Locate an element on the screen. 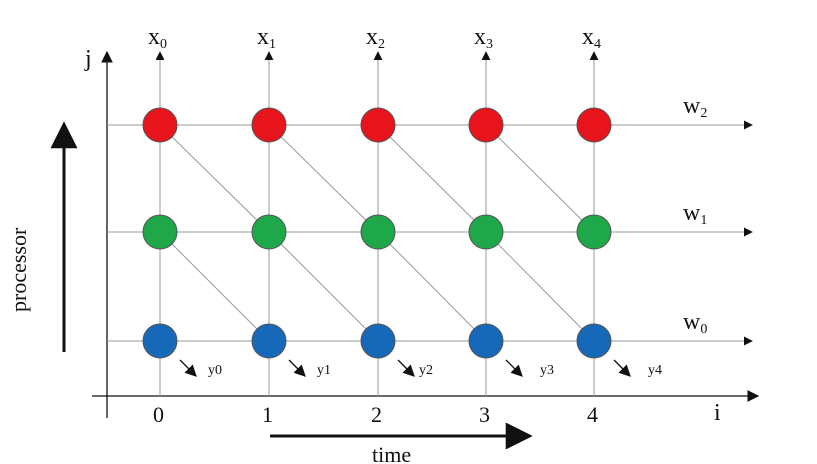 This screenshot has height=464, width=817. svg-text: 0 is located at coordinates (158, 414).